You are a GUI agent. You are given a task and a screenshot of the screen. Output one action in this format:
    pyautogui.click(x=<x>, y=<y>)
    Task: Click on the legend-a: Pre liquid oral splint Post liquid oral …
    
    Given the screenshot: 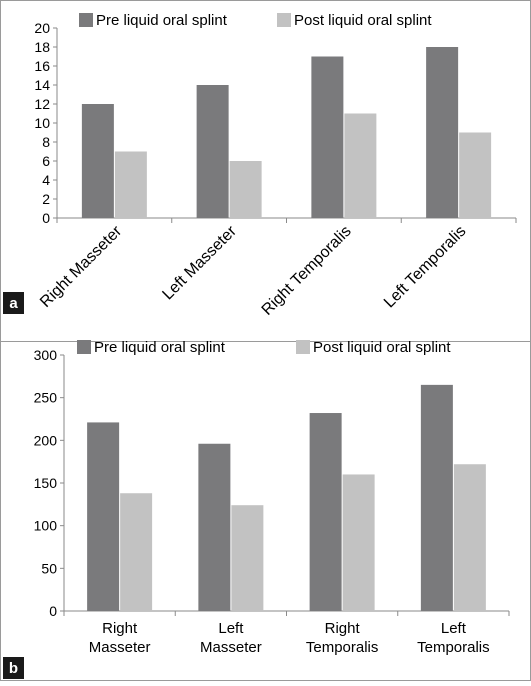 What is the action you would take?
    pyautogui.click(x=255, y=20)
    